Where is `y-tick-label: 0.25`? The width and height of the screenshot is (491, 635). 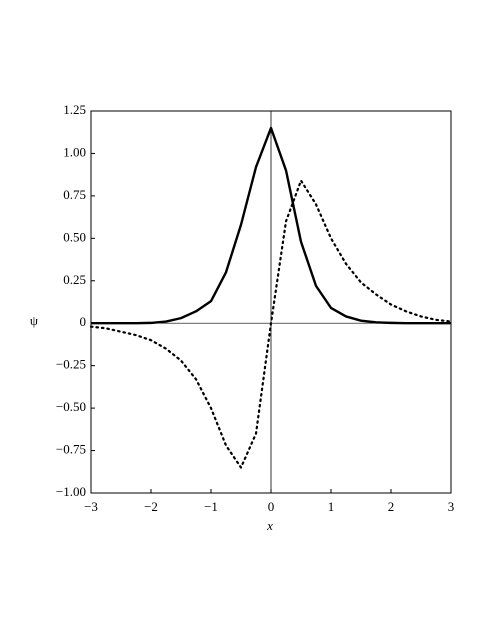
y-tick-label: 0.25 is located at coordinates (74, 279).